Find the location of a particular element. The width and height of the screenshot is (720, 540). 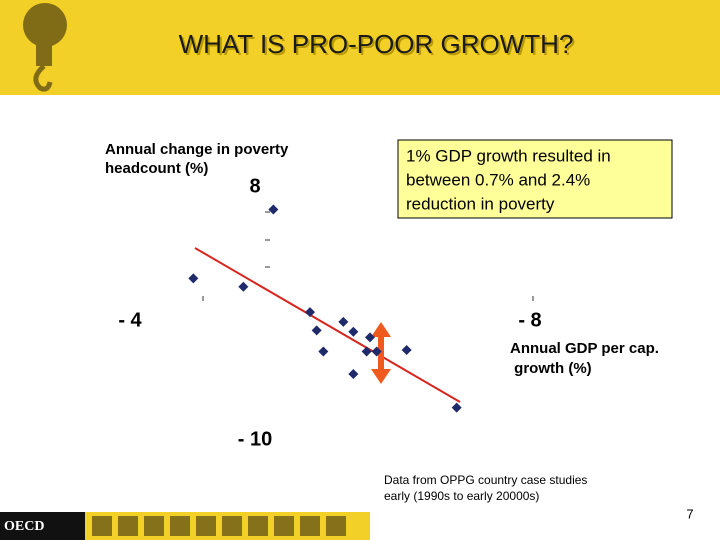

x-tick-label: - 8 is located at coordinates (529, 320).